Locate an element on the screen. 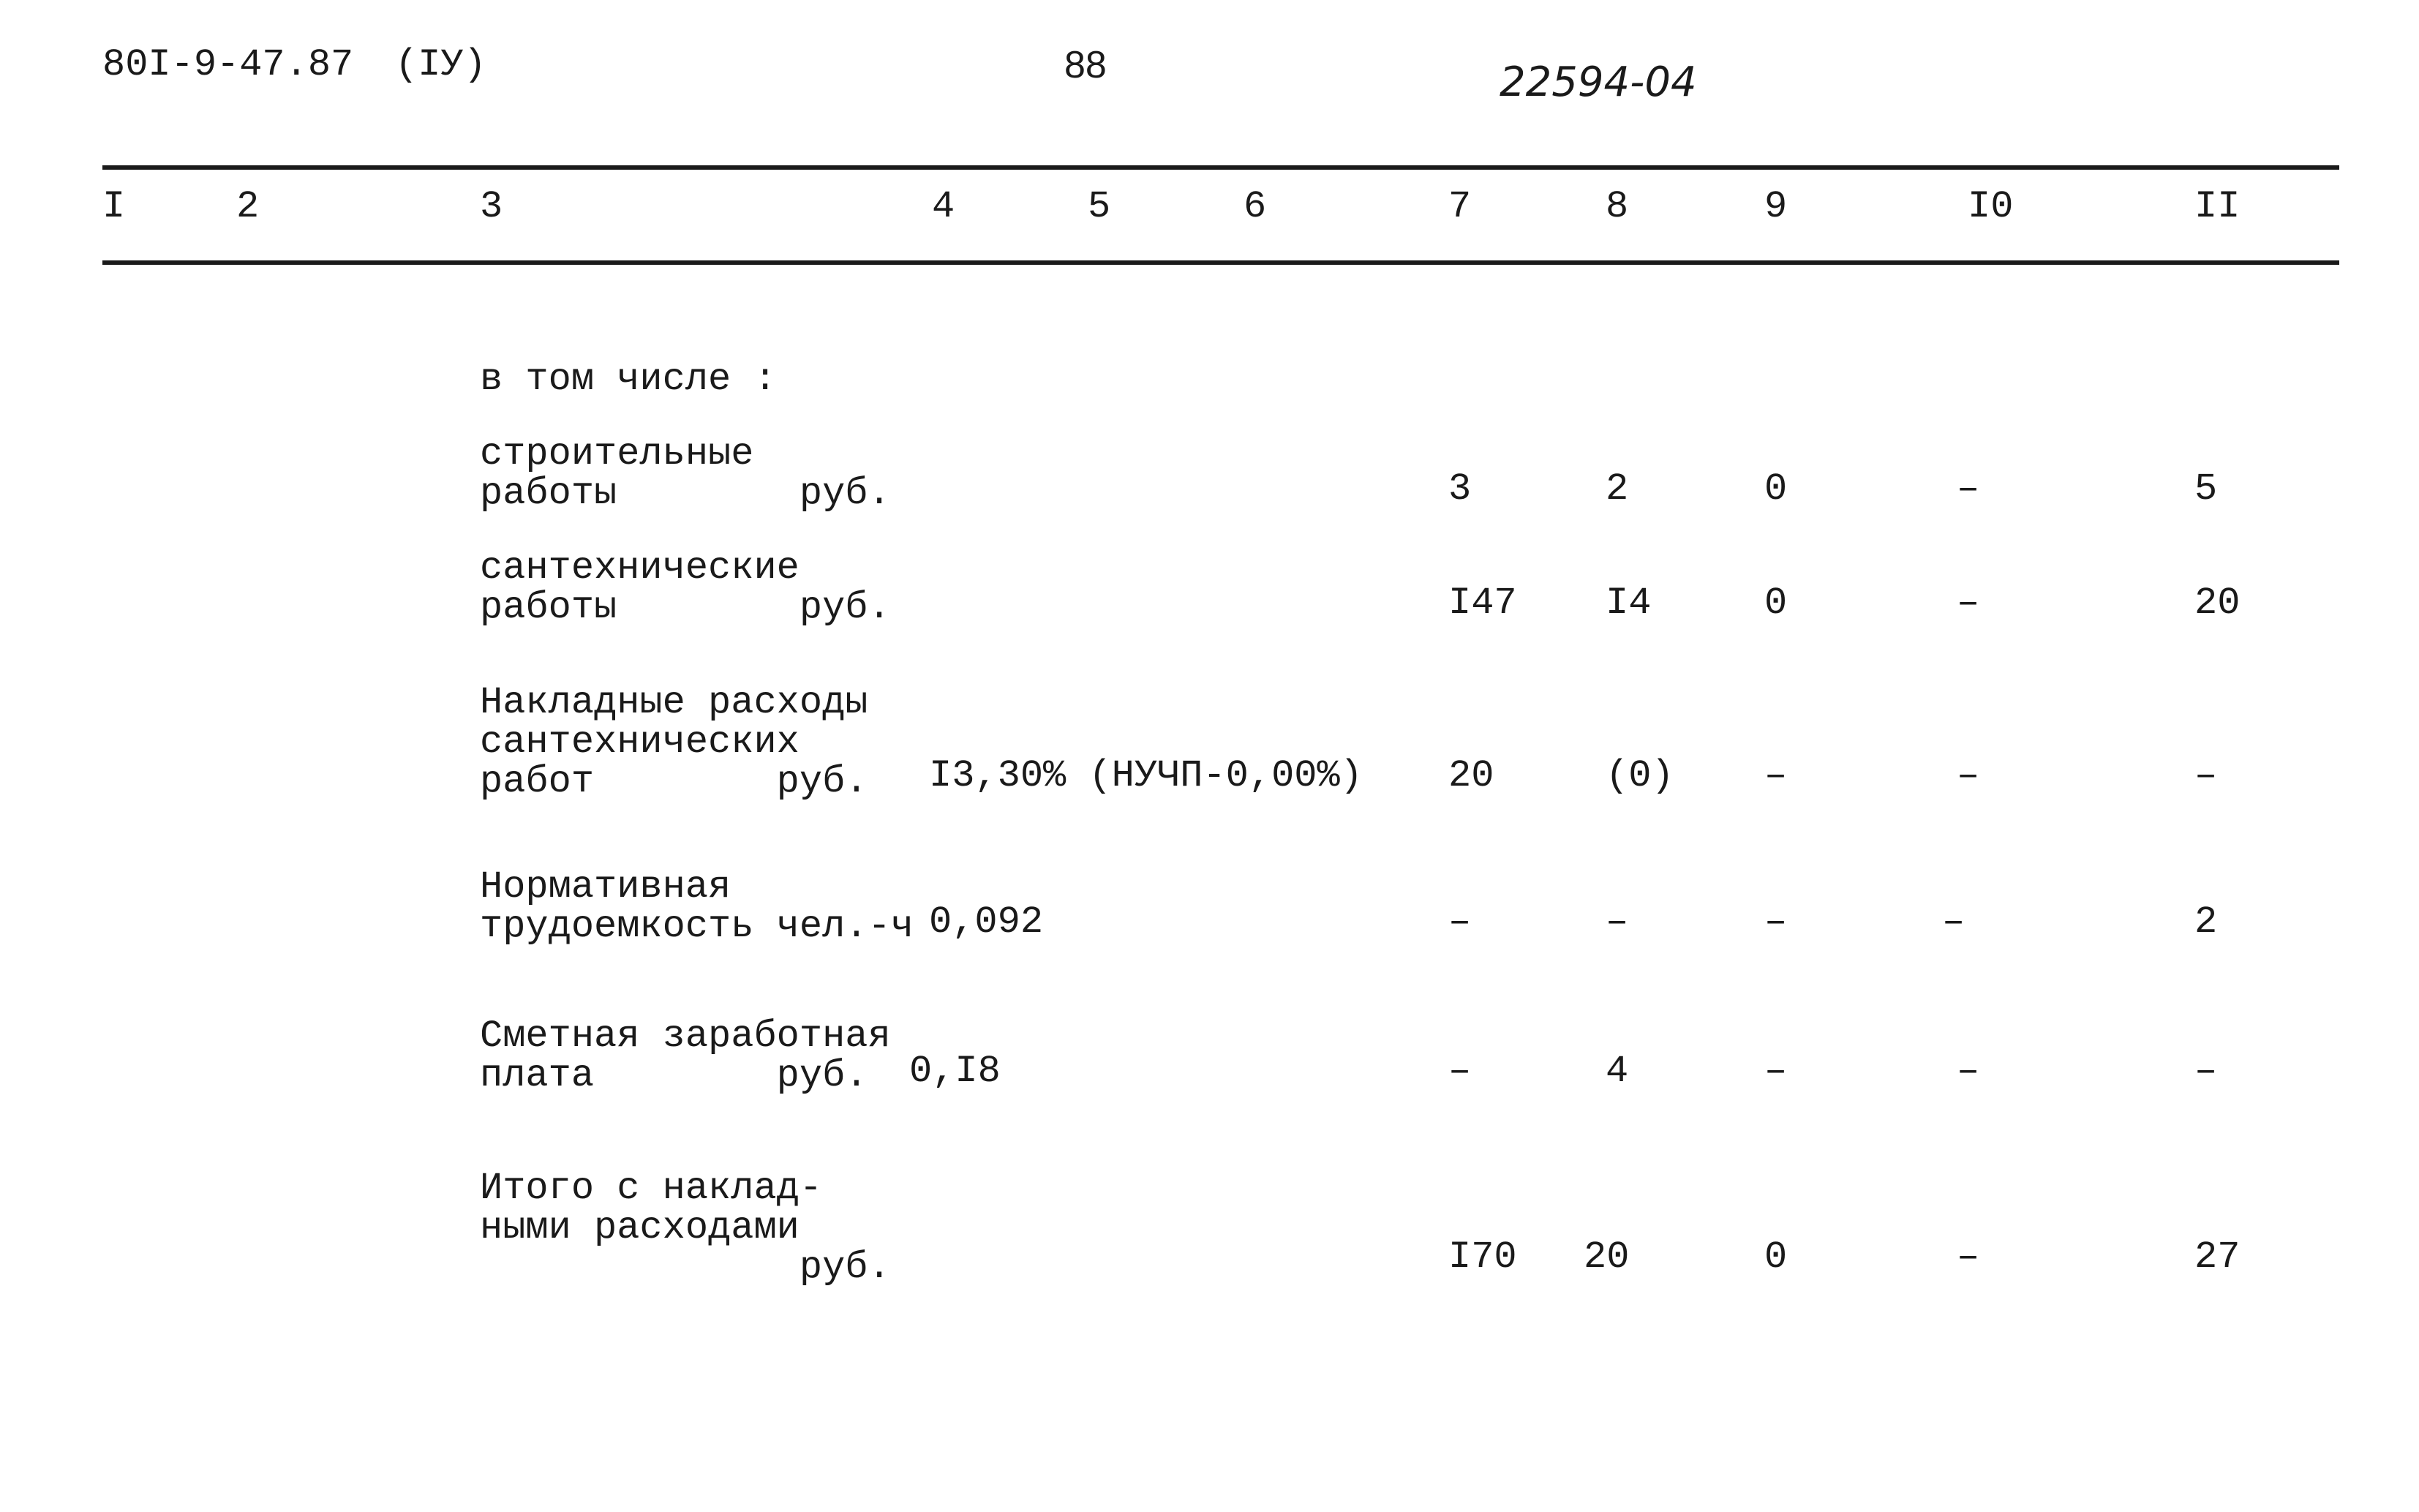  cell-col-11: 20 is located at coordinates (2217, 603).